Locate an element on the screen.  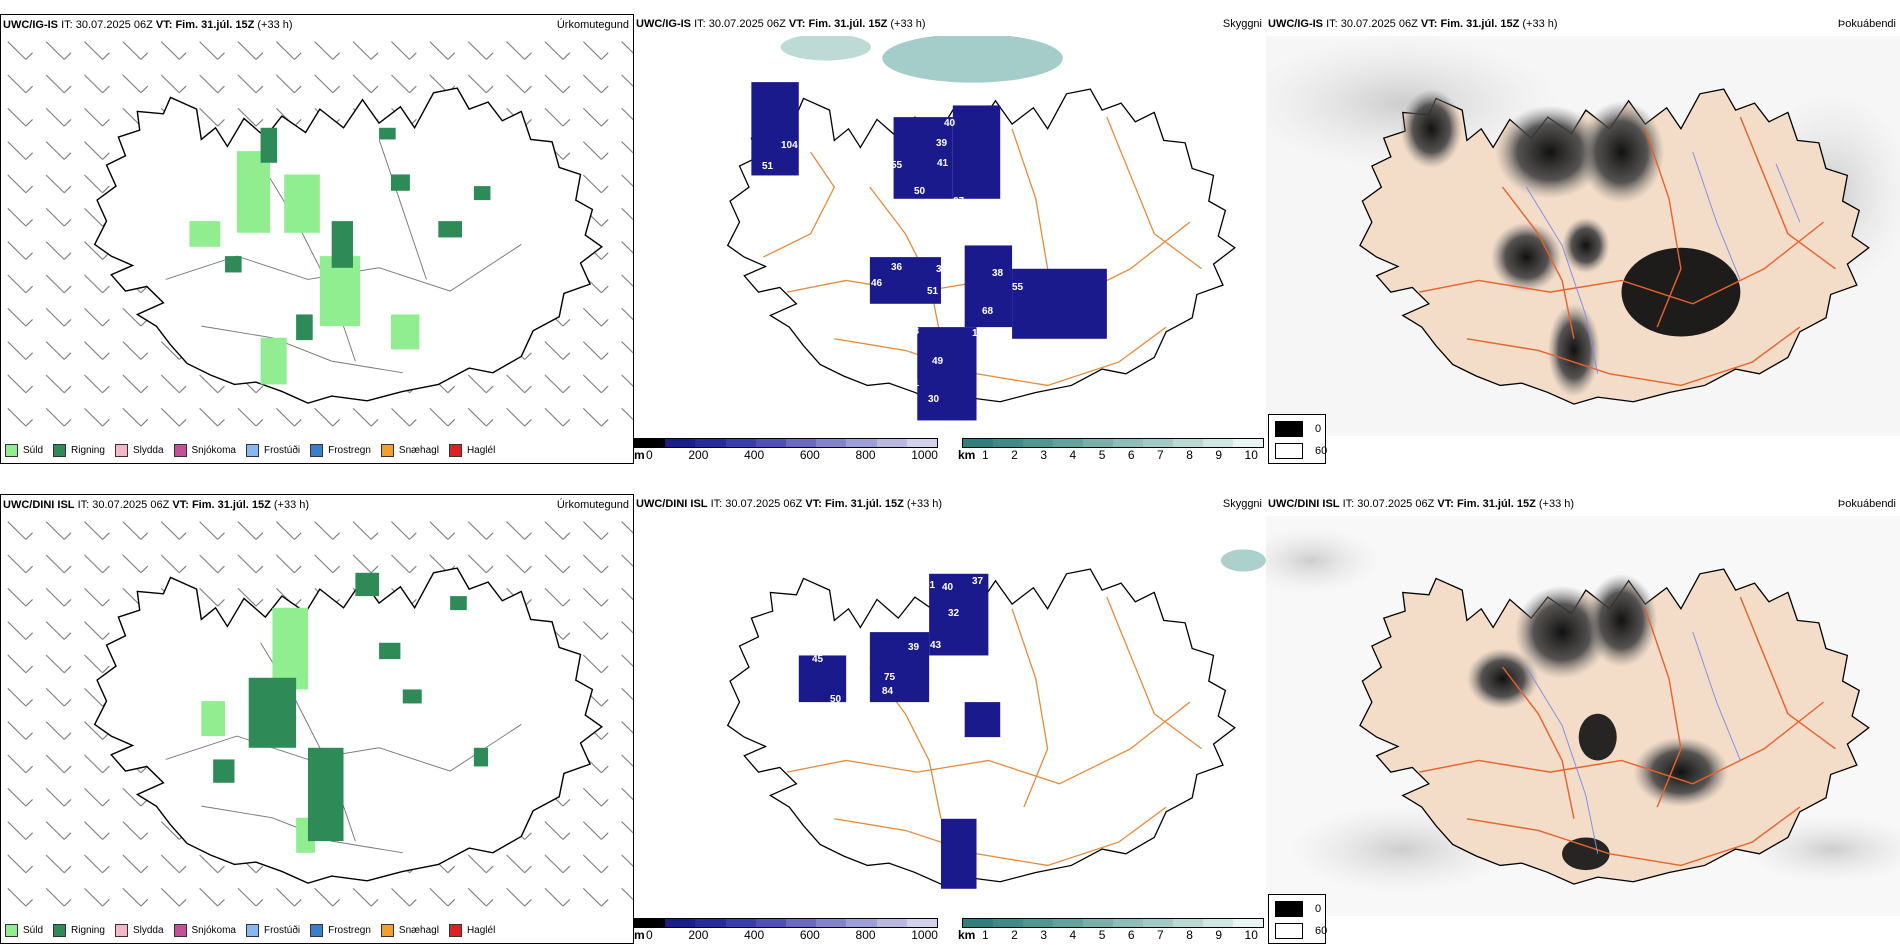
product-title: Úrkomutegund is located at coordinates (592, 505).